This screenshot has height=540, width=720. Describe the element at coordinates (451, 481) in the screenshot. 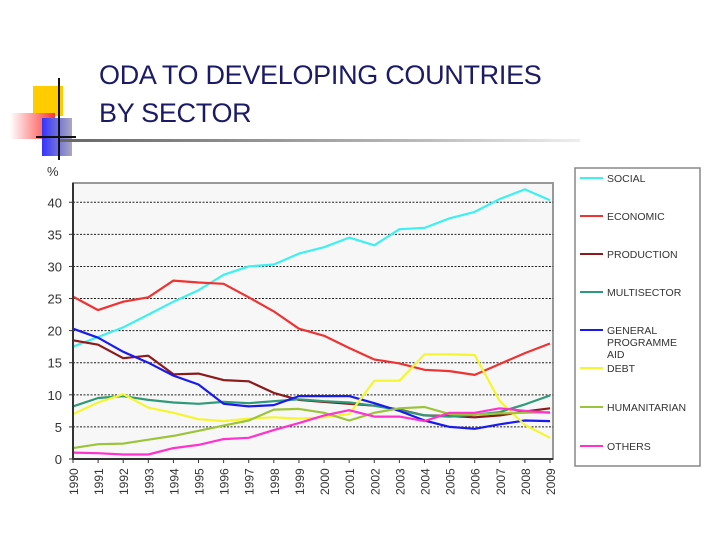

I see `x-tick-label: 2005` at that location.